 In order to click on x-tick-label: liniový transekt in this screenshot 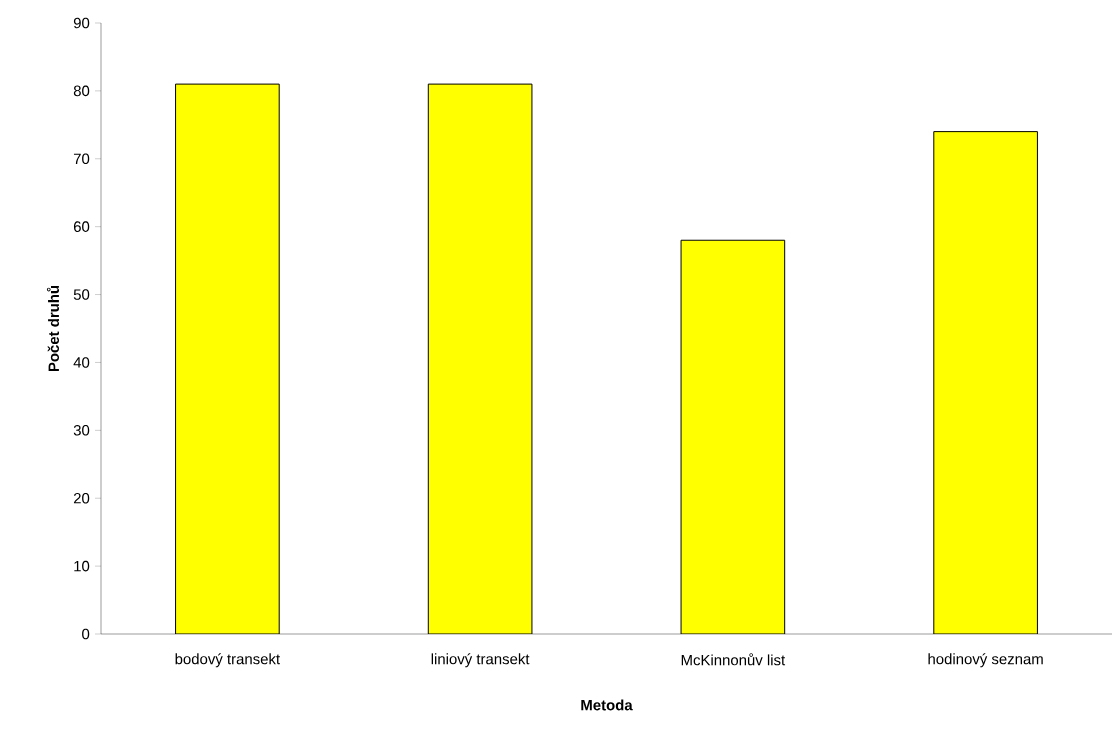, I will do `click(480, 660)`.